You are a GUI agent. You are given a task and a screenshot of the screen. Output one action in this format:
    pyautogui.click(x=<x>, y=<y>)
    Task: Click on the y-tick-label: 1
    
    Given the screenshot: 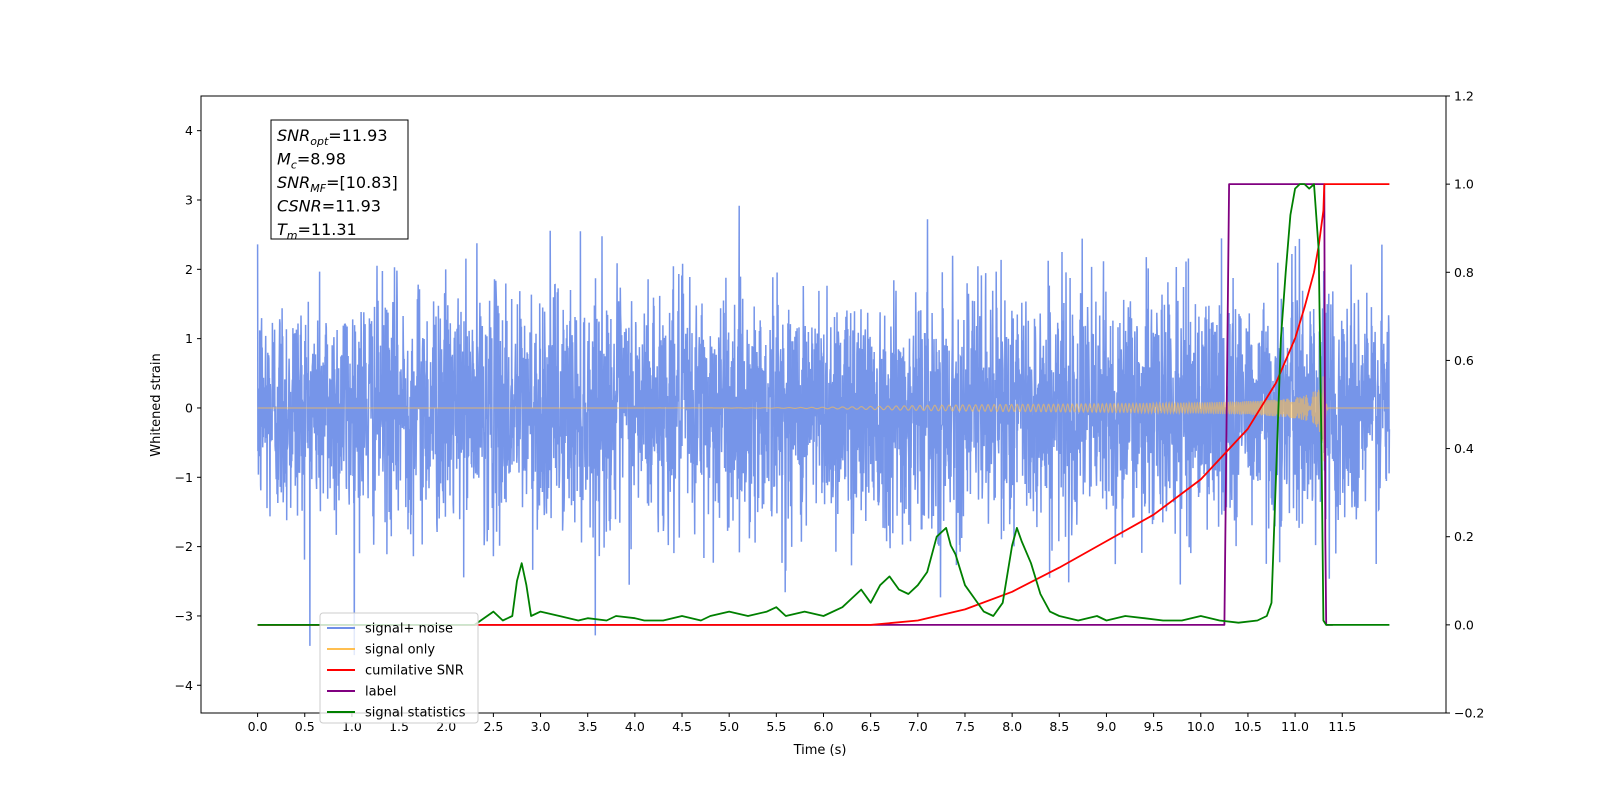 What is the action you would take?
    pyautogui.click(x=189, y=338)
    